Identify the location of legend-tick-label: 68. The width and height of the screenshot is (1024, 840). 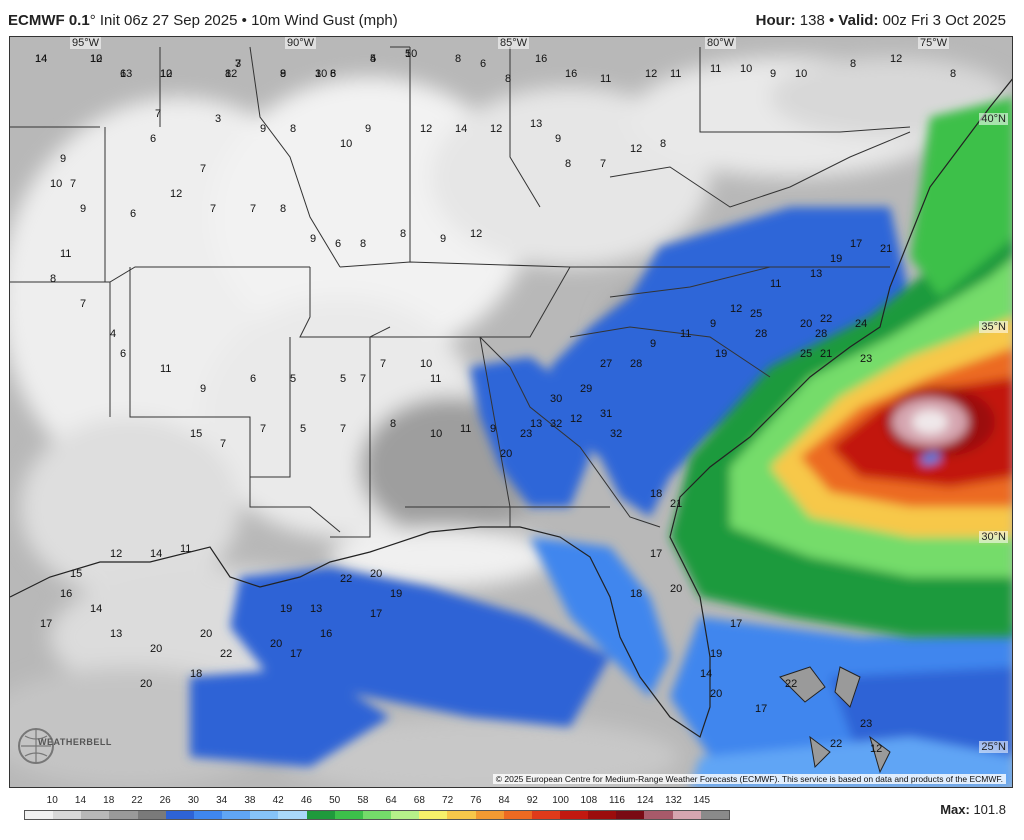
(419, 800).